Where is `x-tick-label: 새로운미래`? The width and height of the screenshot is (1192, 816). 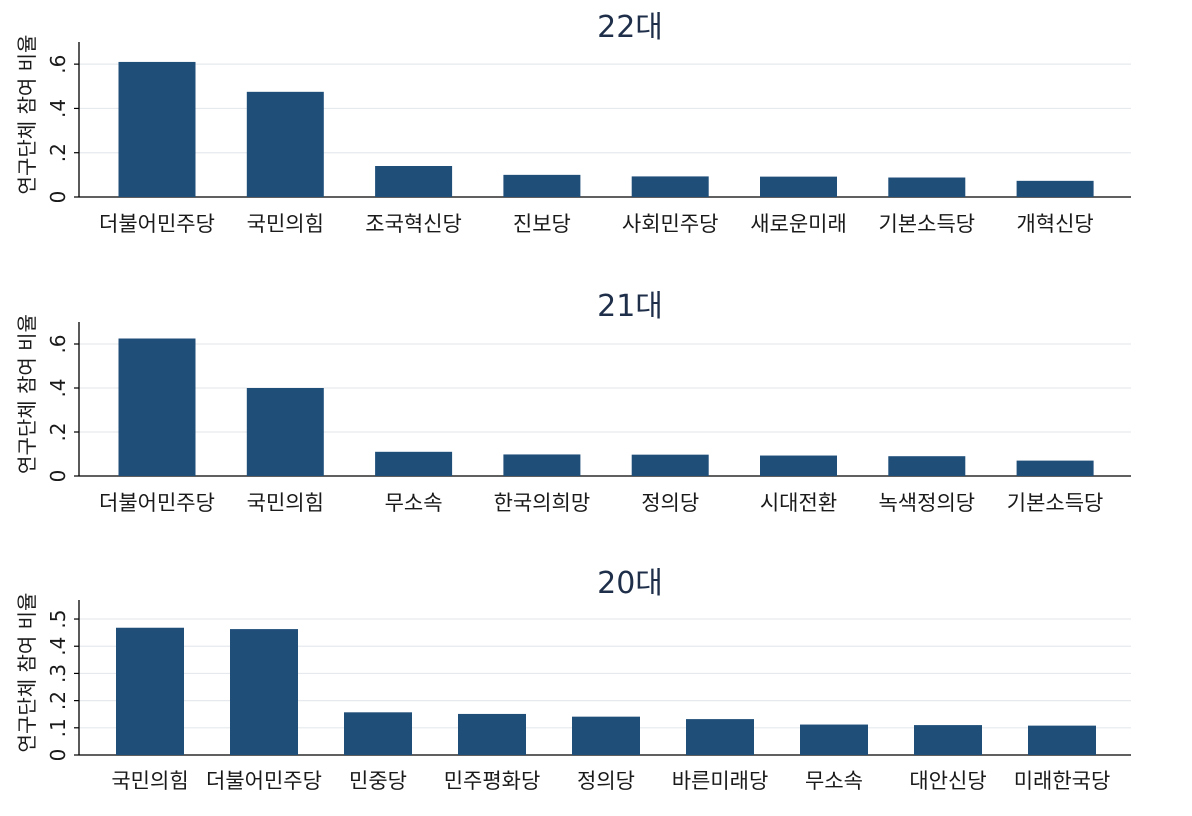
x-tick-label: 새로운미래 is located at coordinates (798, 224).